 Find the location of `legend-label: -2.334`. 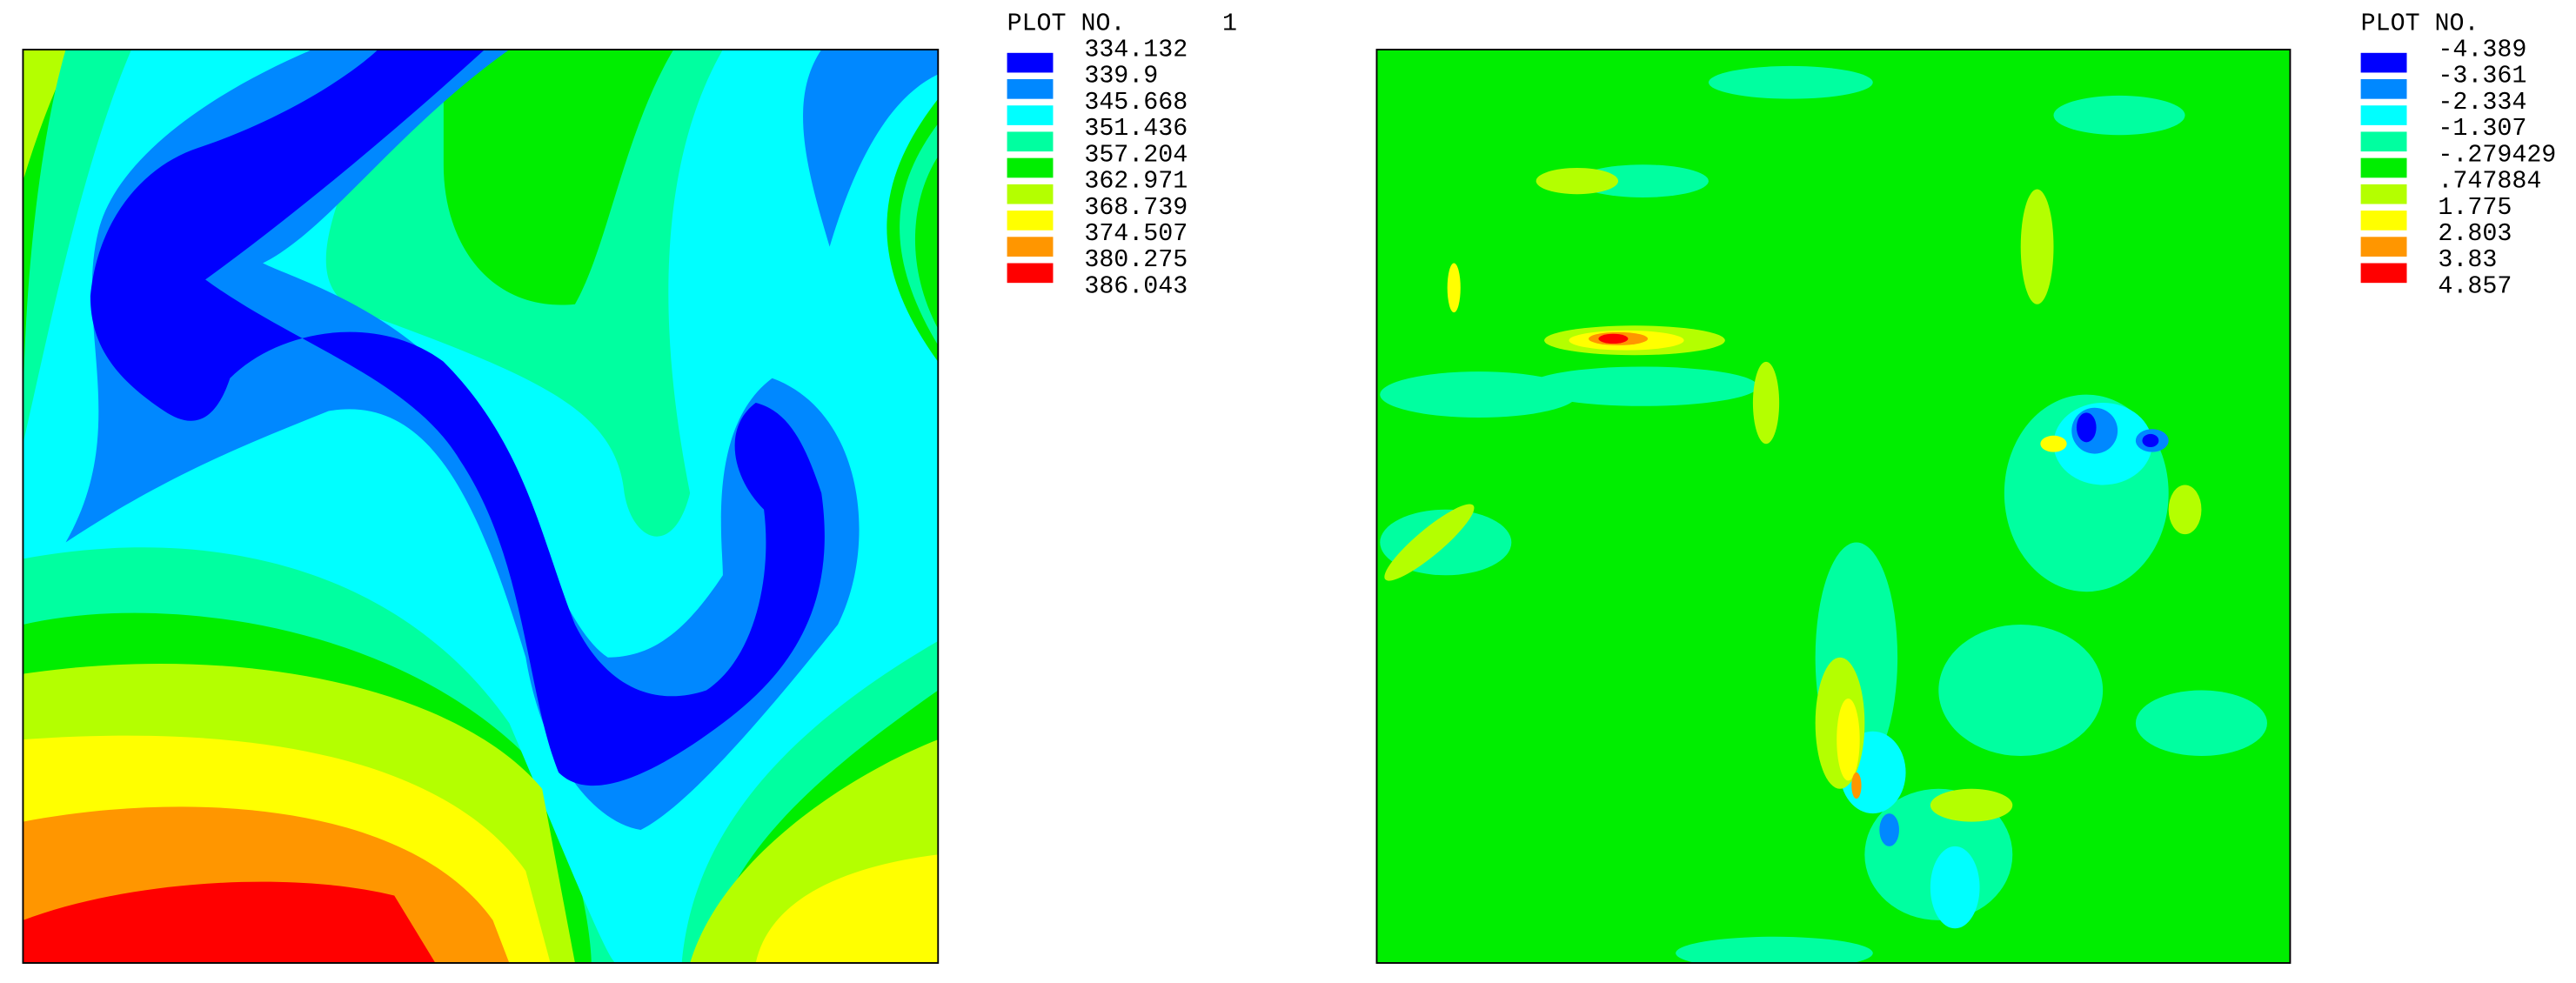

legend-label: -2.334 is located at coordinates (2482, 102).